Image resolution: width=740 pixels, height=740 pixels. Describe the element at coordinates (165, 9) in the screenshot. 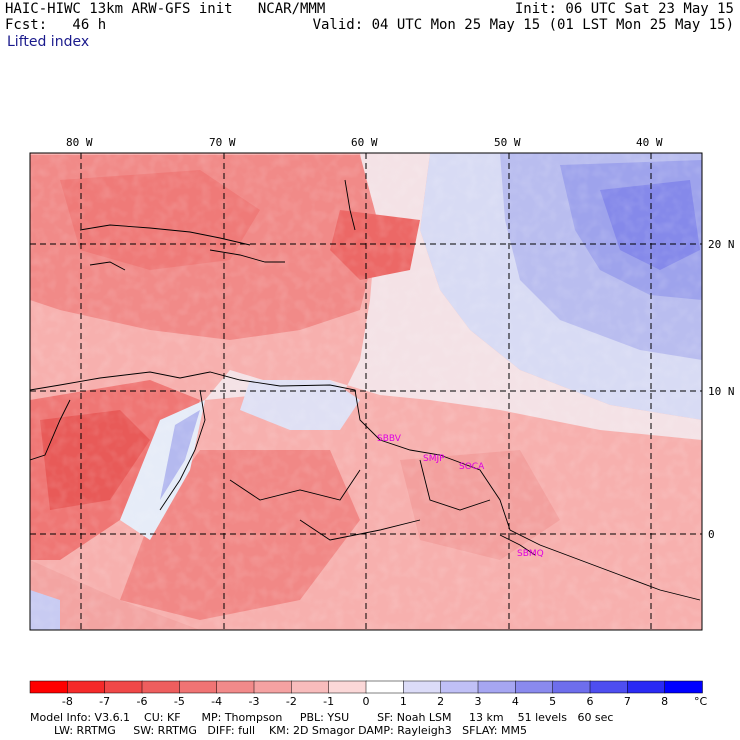

I see `model-title: HAIC-HIWC 13km ARW-GFS init NCAR/MMM` at that location.